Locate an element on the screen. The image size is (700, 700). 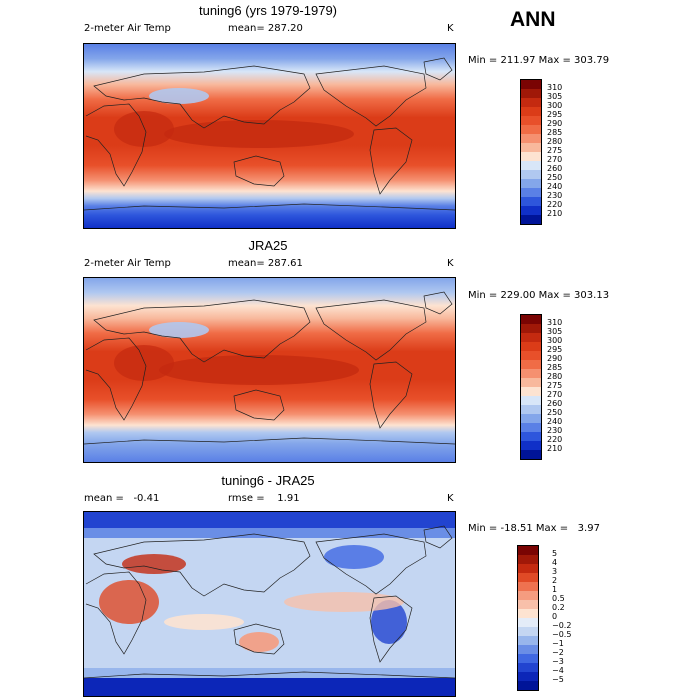
panel2-colorbar is located at coordinates (531, 387).